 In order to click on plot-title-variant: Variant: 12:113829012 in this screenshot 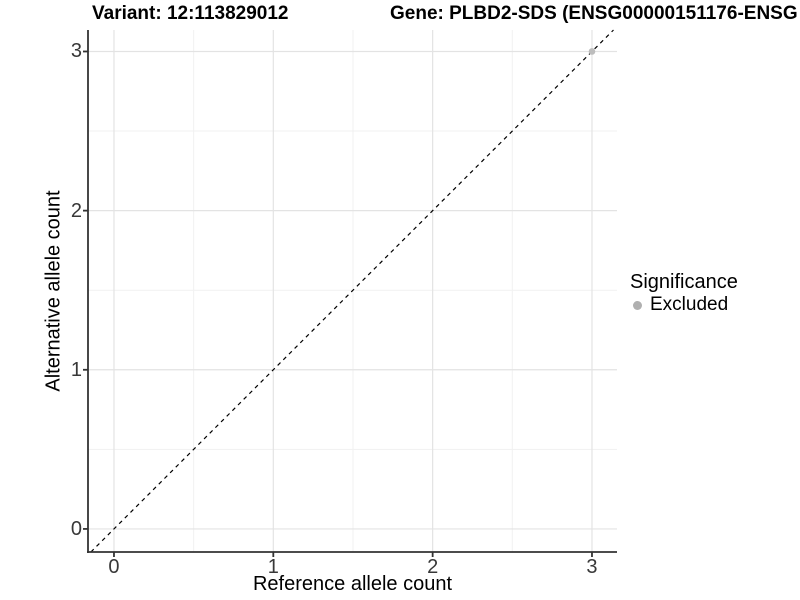, I will do `click(190, 13)`.